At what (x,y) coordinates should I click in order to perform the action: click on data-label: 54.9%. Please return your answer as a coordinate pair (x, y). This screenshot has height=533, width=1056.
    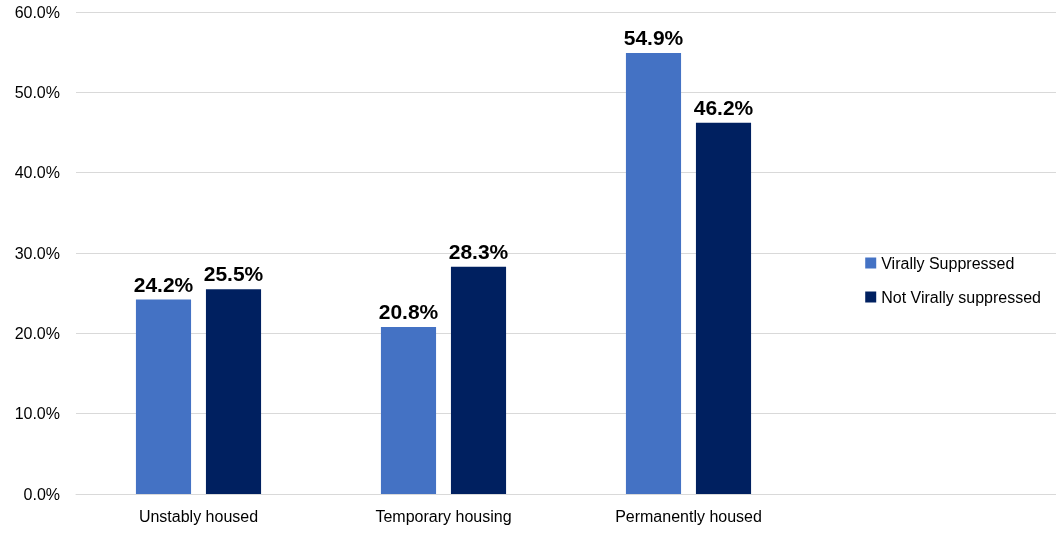
    Looking at the image, I should click on (653, 37).